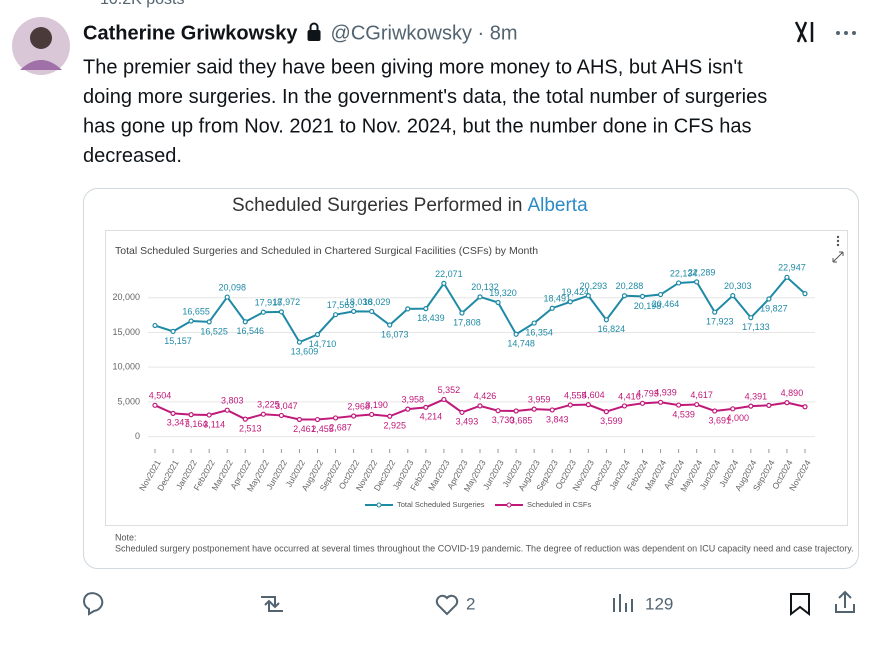 The width and height of the screenshot is (887, 645). I want to click on more-icon, so click(846, 33).